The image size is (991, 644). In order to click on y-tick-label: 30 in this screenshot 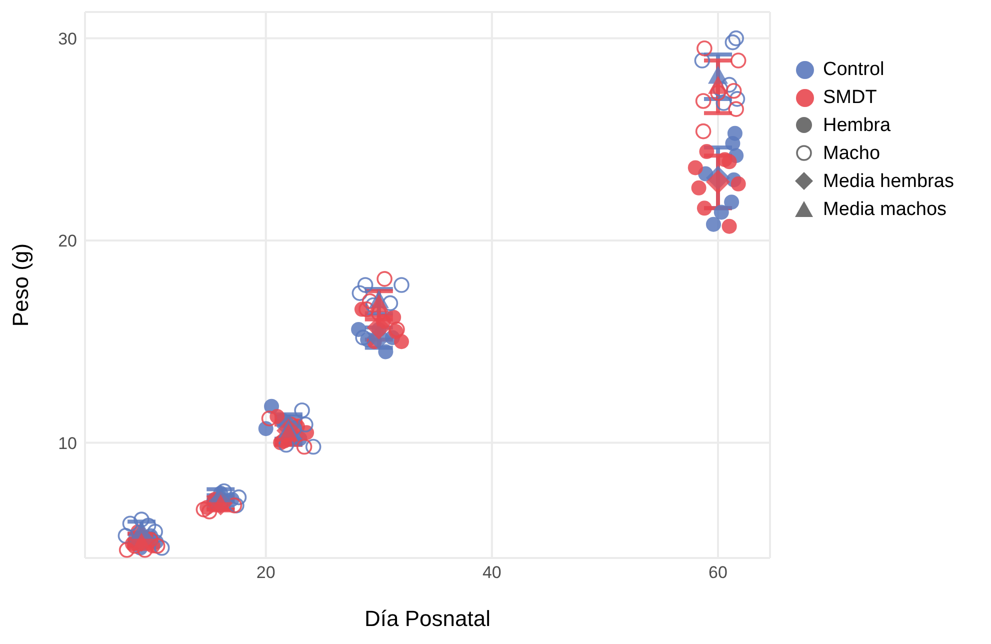, I will do `click(67, 38)`.